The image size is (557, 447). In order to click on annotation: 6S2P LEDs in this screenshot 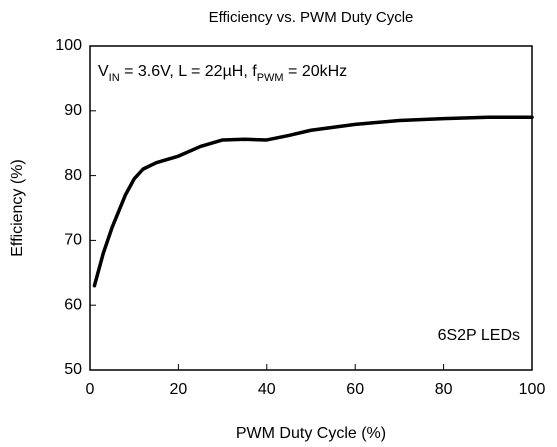, I will do `click(479, 335)`.